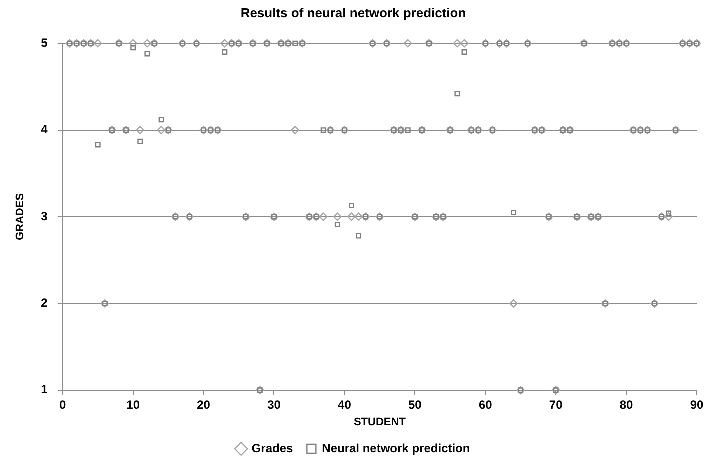  I want to click on x-axis-title: STUDENT, so click(380, 422).